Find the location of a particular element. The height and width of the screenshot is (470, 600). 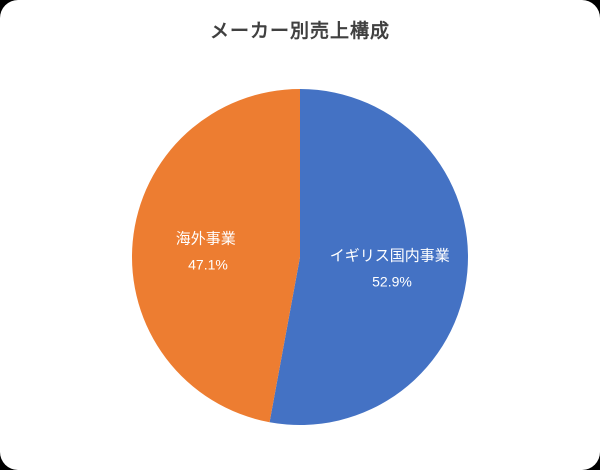

chart-title: メーカー別売上構成 is located at coordinates (299, 31).